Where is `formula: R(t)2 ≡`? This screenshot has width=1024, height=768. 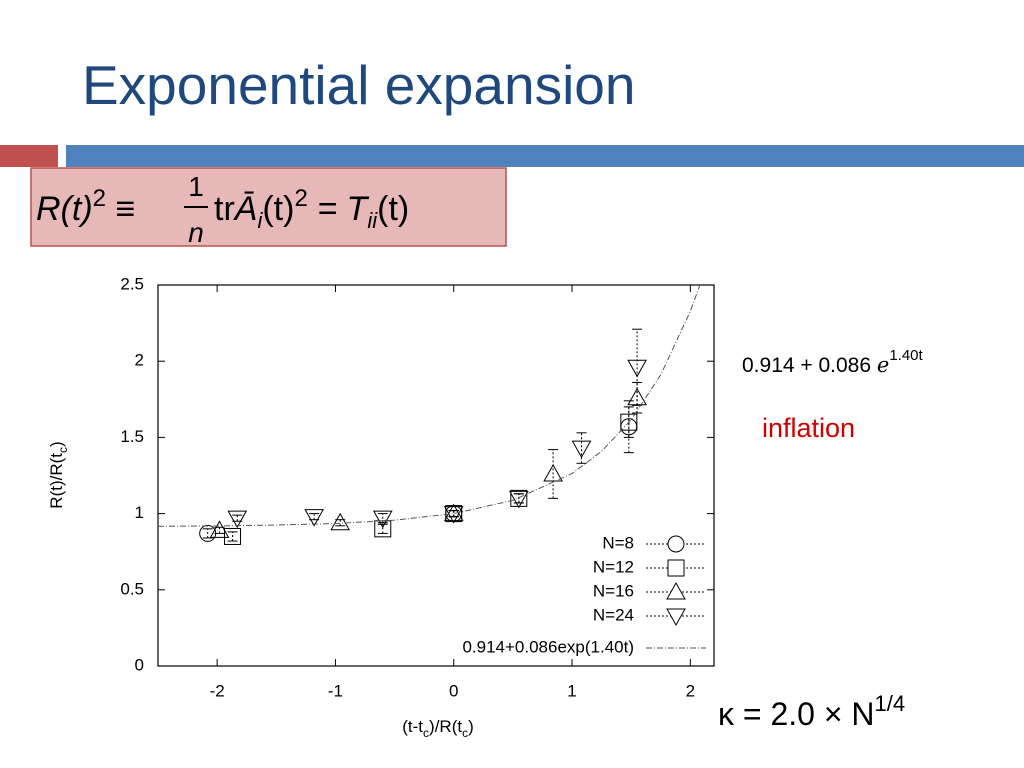
formula: R(t)2 ≡ is located at coordinates (85, 206).